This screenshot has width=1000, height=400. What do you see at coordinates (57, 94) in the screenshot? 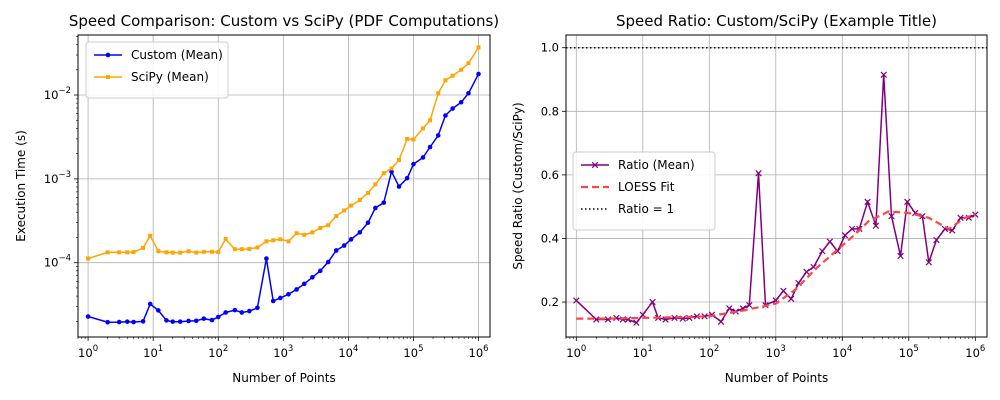
I see `y-tick-label: 10⁻²` at bounding box center [57, 94].